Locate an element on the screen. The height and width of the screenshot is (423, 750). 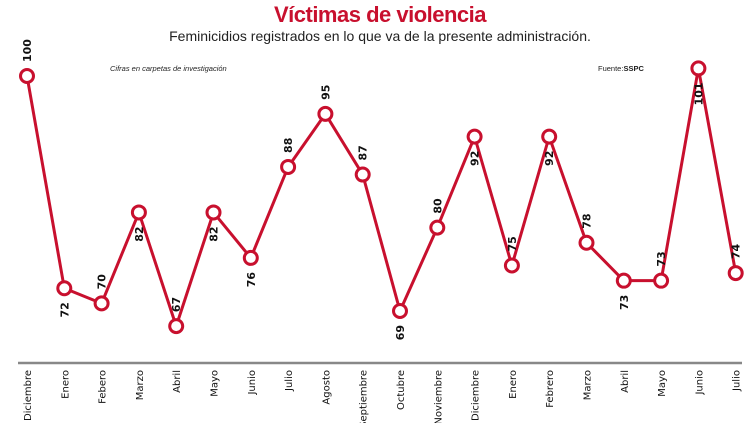
data-label: 95 is located at coordinates (325, 92).